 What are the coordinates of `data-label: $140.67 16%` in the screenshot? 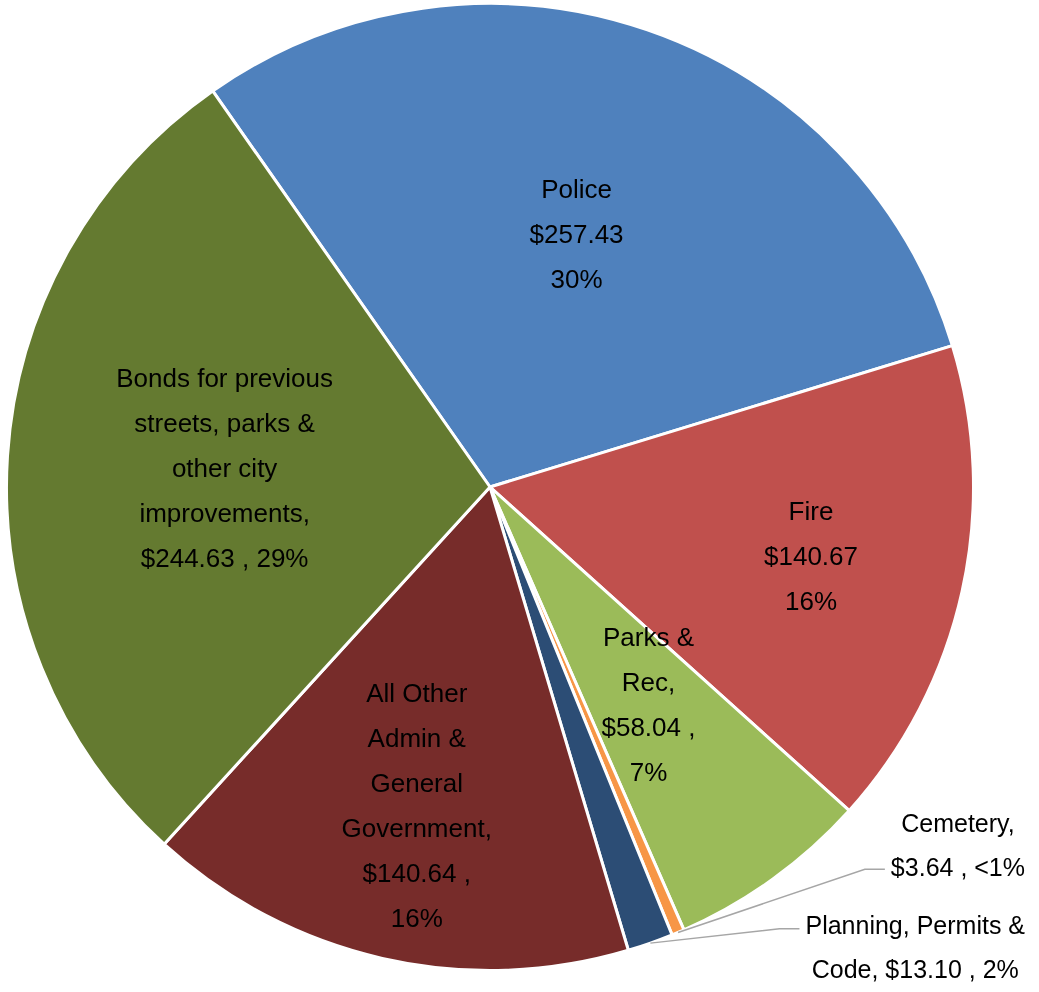 It's located at (810, 579).